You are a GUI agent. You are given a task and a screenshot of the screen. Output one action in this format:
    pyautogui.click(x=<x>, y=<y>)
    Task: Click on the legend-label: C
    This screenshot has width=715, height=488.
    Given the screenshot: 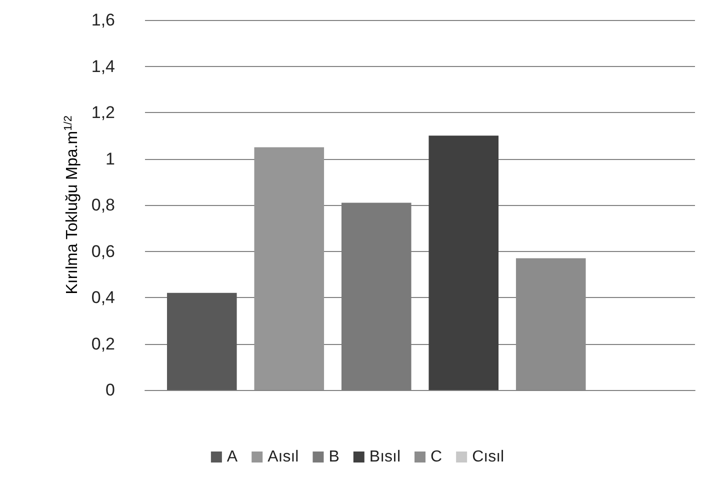 What is the action you would take?
    pyautogui.click(x=436, y=457)
    